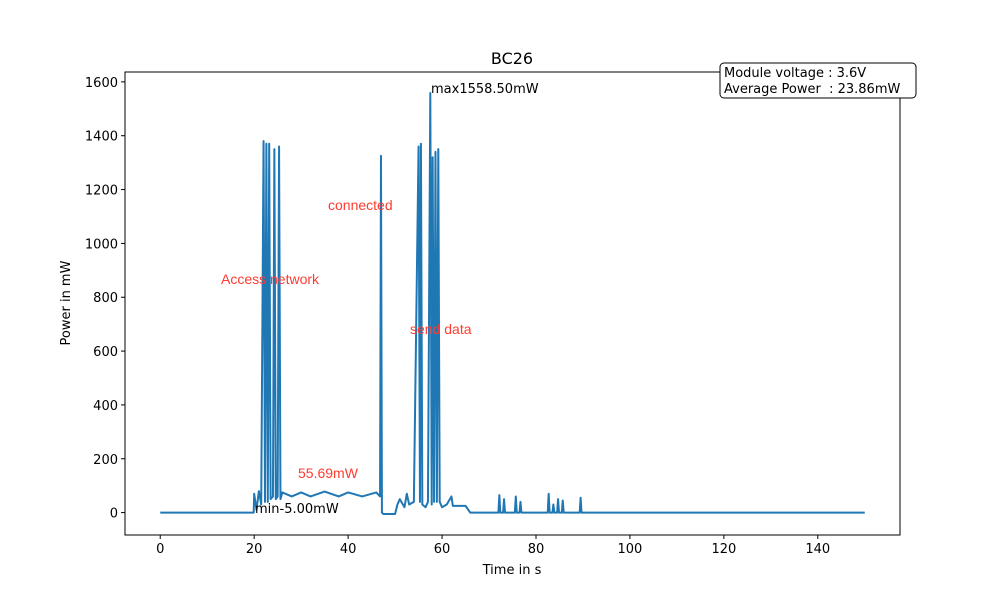  Describe the element at coordinates (360, 205) in the screenshot. I see `connected-annotation: connected` at that location.